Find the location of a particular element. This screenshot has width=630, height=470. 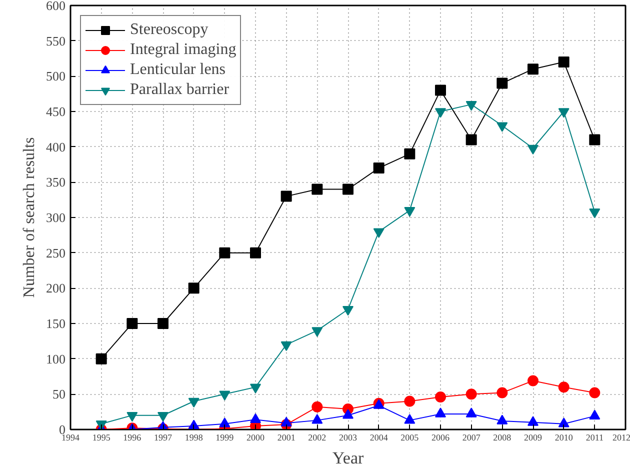

y-tick-label: 550 is located at coordinates (56, 40).